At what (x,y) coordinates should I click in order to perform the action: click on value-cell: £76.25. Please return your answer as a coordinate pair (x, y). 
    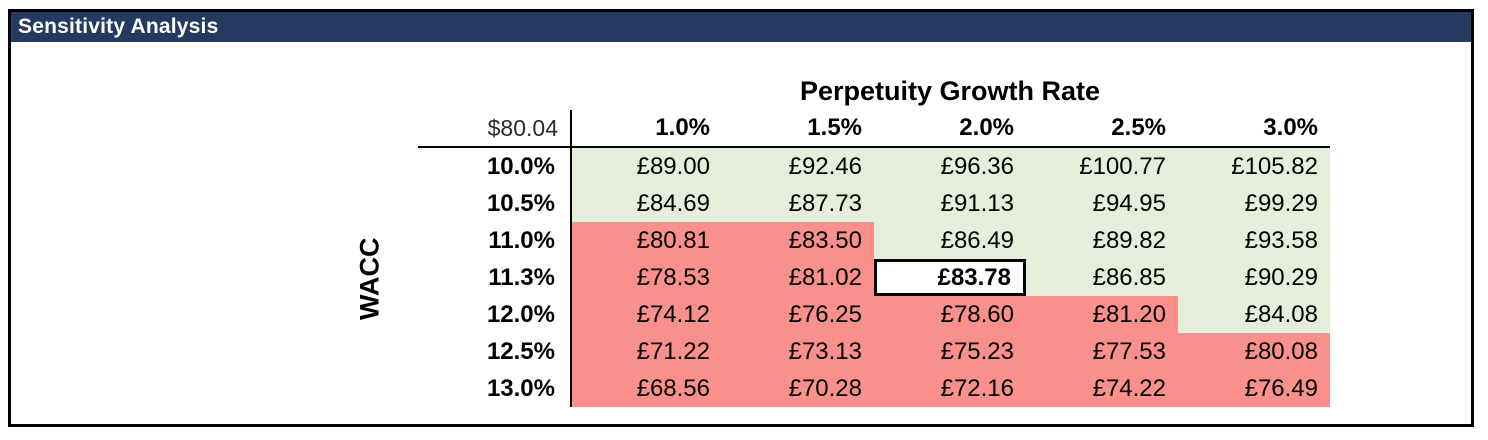
    Looking at the image, I should click on (798, 314).